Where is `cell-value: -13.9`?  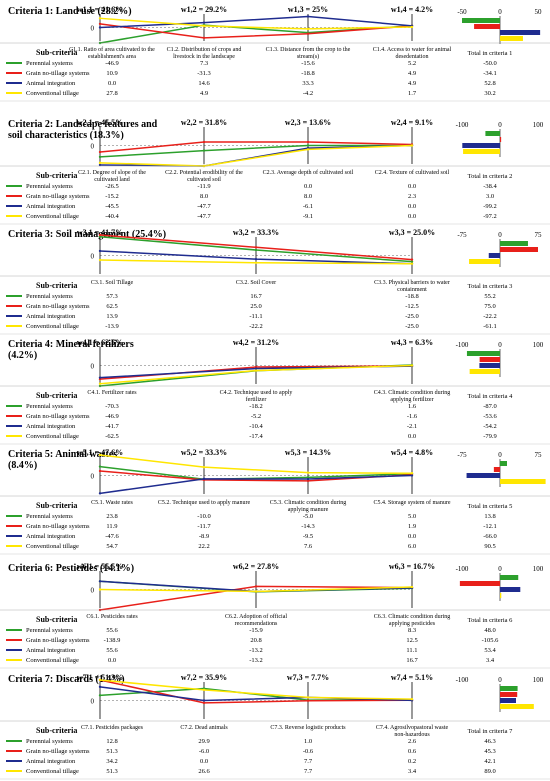 cell-value: -13.9 is located at coordinates (112, 326).